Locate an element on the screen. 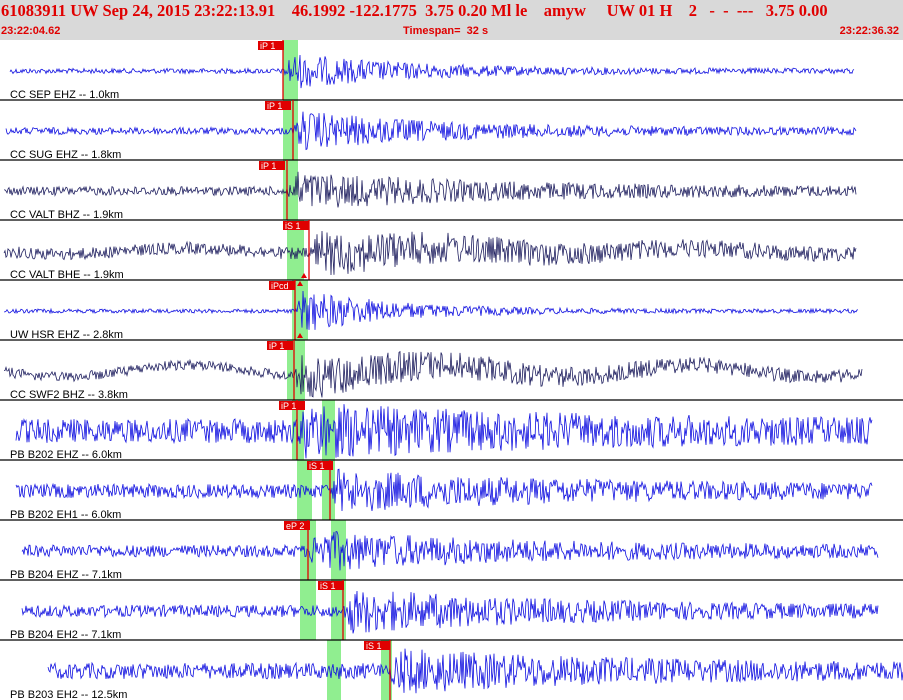  channel-label: CC VALT BHZ -- 1.9km is located at coordinates (66, 215).